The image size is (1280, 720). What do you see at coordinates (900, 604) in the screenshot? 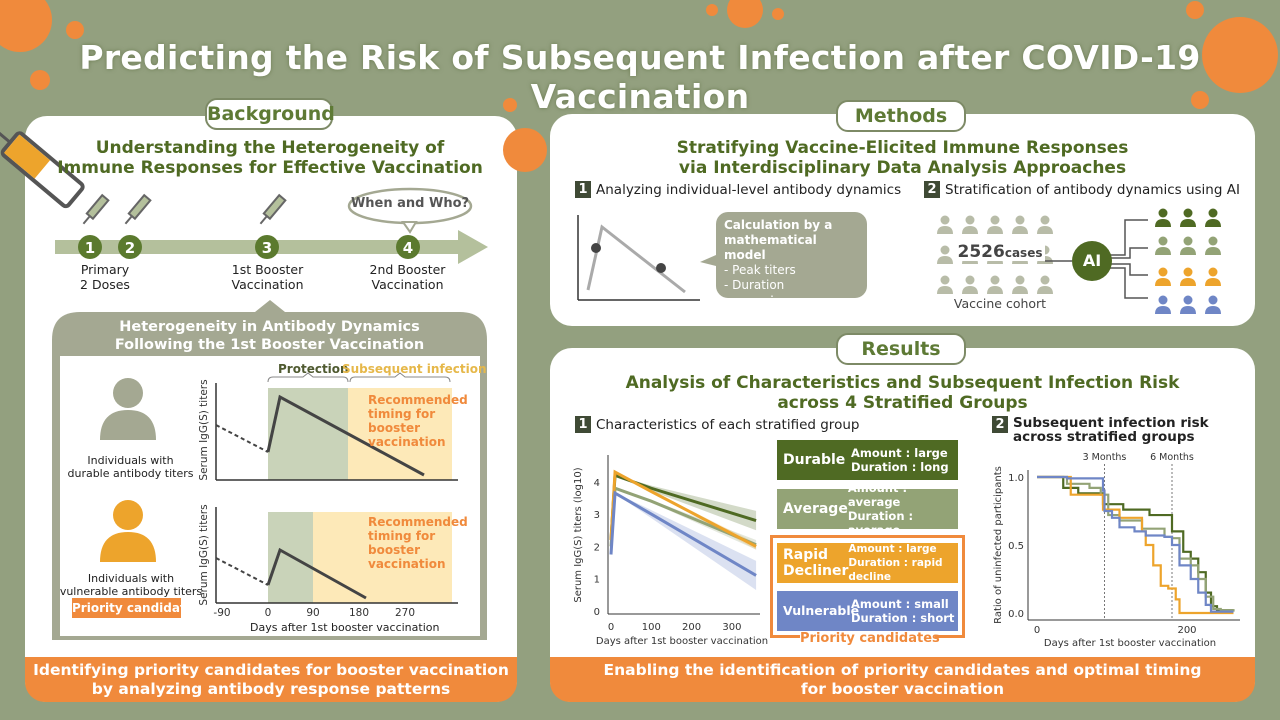
I see `group-amount: Amount : small` at bounding box center [900, 604].